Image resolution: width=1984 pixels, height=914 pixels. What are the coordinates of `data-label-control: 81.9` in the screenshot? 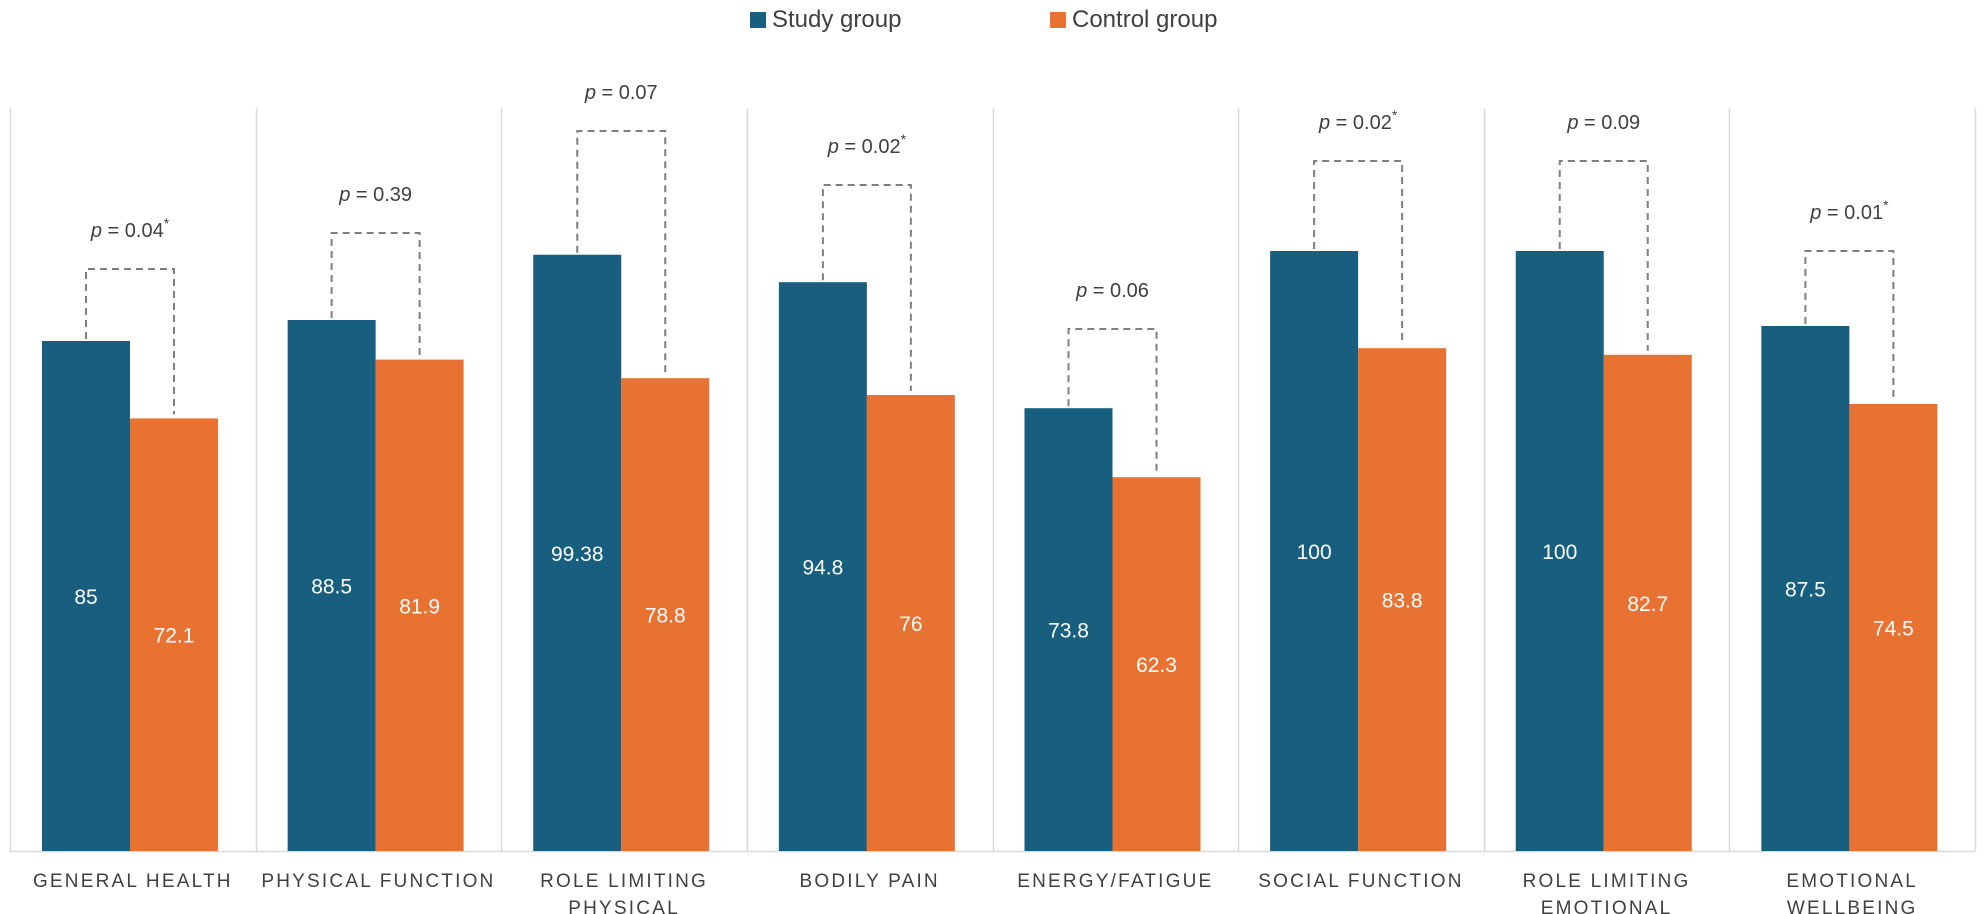 It's located at (419, 606).